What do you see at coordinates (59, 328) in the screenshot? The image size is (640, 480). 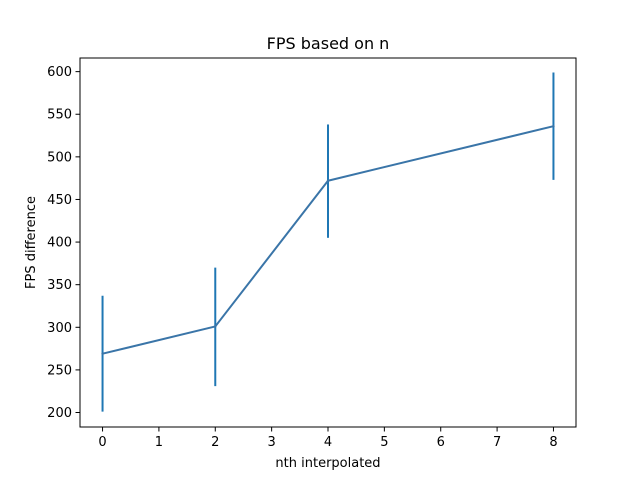 I see `y-tick-label: 300` at bounding box center [59, 328].